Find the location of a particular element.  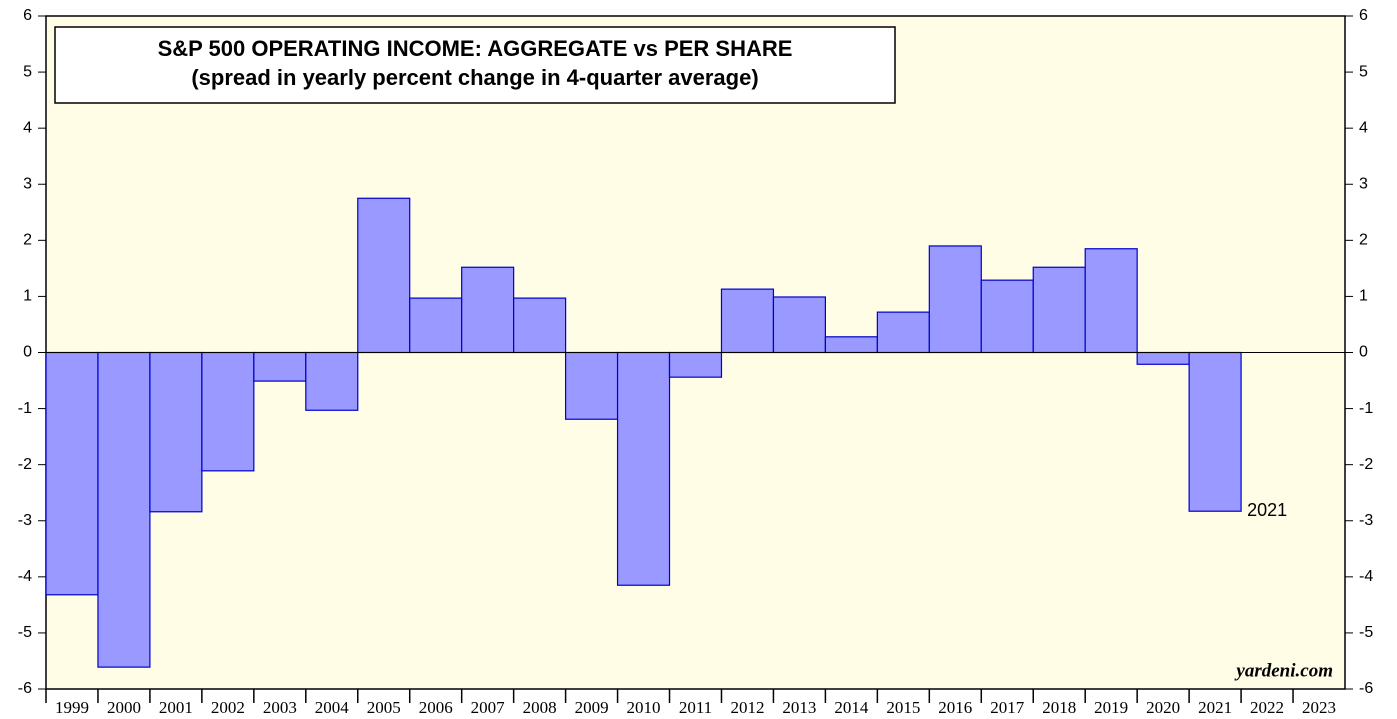

x-tick-label: 2013 is located at coordinates (799, 707).